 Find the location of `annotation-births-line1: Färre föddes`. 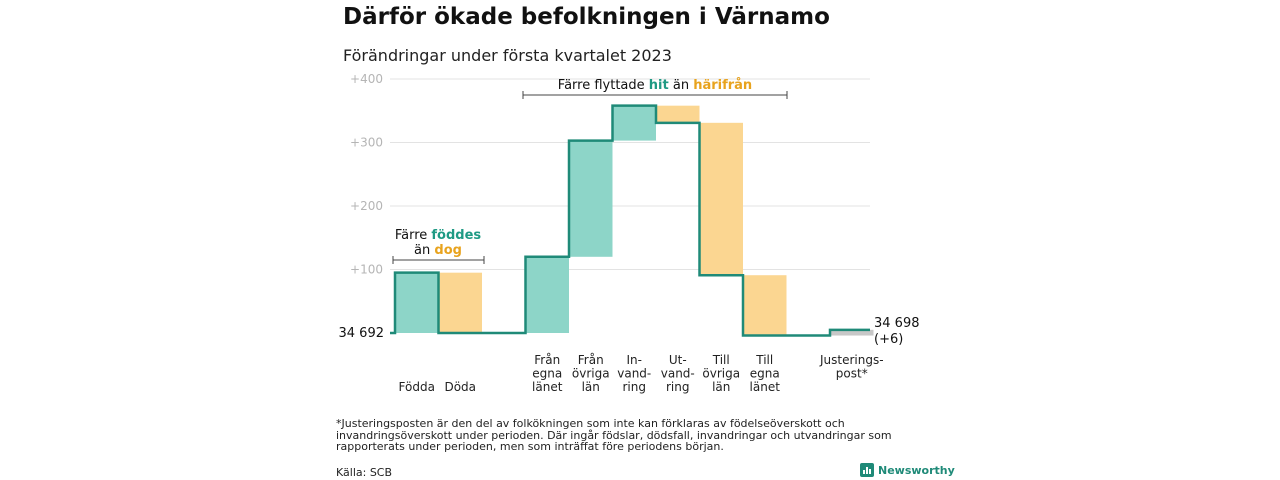

annotation-births-line1: Färre föddes is located at coordinates (438, 235).